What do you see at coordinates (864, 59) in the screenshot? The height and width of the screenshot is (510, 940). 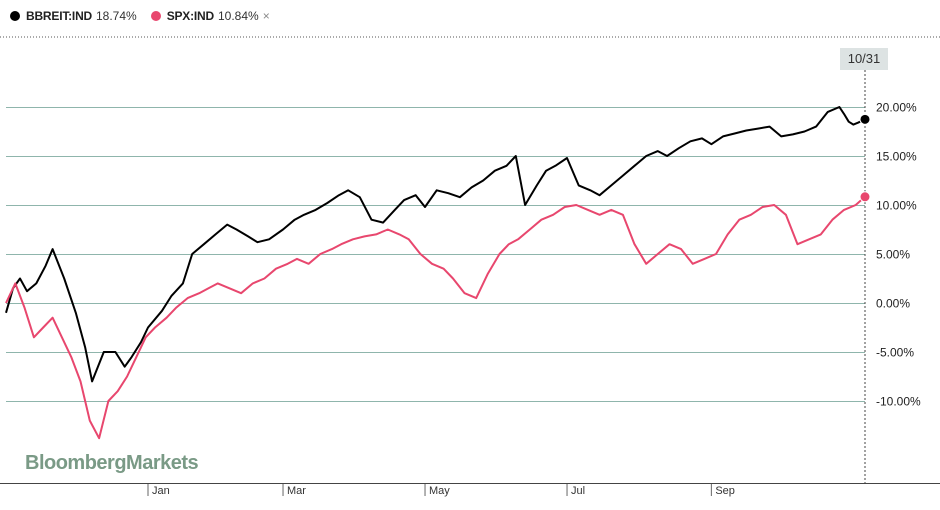 I see `date-badge: 10/31` at bounding box center [864, 59].